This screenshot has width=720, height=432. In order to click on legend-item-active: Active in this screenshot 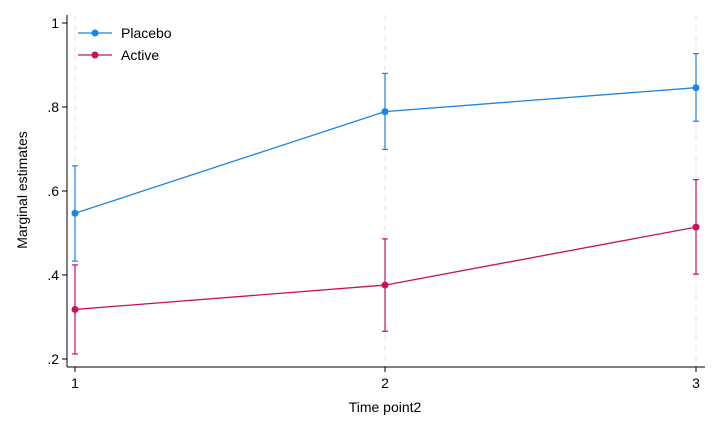, I will do `click(118, 55)`.